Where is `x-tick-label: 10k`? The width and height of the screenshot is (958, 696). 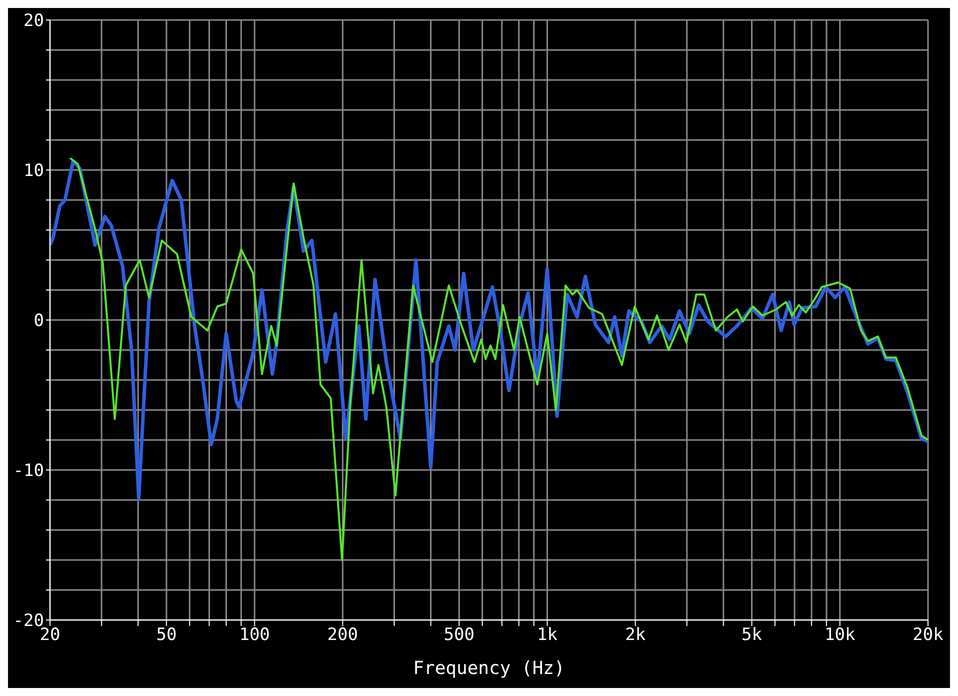 x-tick-label: 10k is located at coordinates (840, 635).